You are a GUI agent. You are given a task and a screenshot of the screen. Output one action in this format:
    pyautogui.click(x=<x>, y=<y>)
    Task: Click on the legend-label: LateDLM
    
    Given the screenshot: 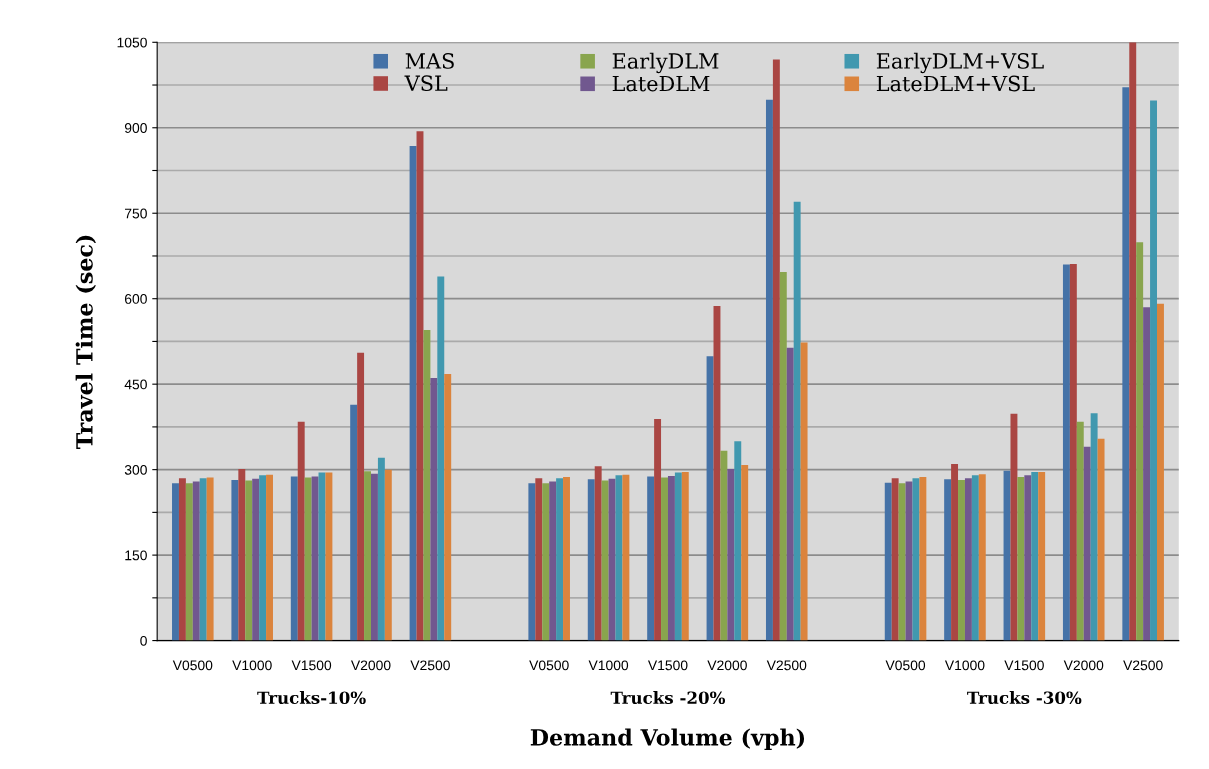 What is the action you would take?
    pyautogui.click(x=661, y=83)
    